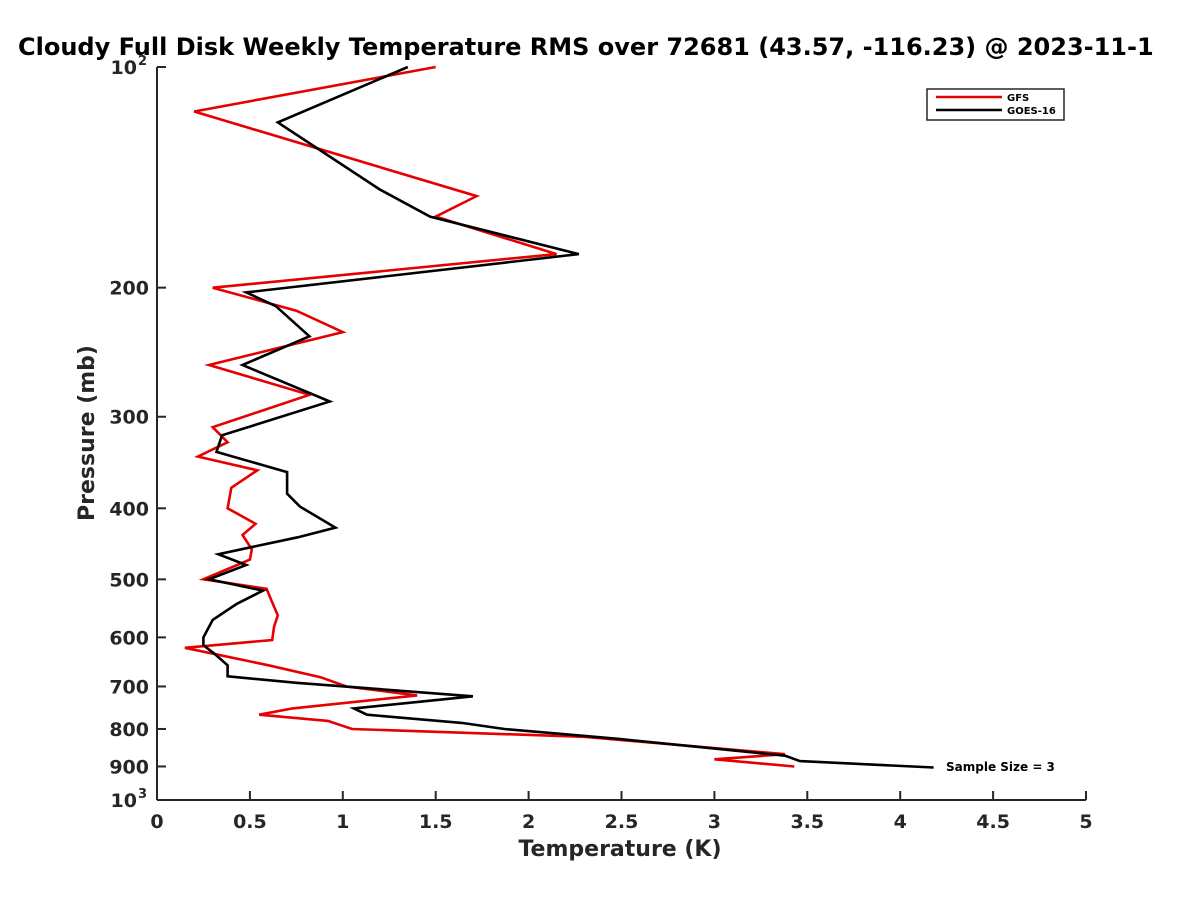  Describe the element at coordinates (142, 61) in the screenshot. I see `y-tick-exponent: 2` at that location.